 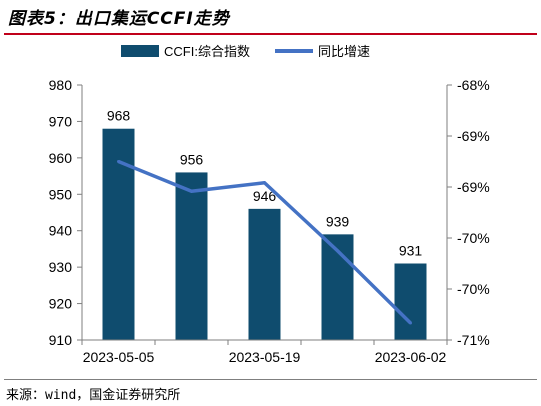 What do you see at coordinates (93, 395) in the screenshot?
I see `source-note: 来源：wind，国金证券研究所` at bounding box center [93, 395].